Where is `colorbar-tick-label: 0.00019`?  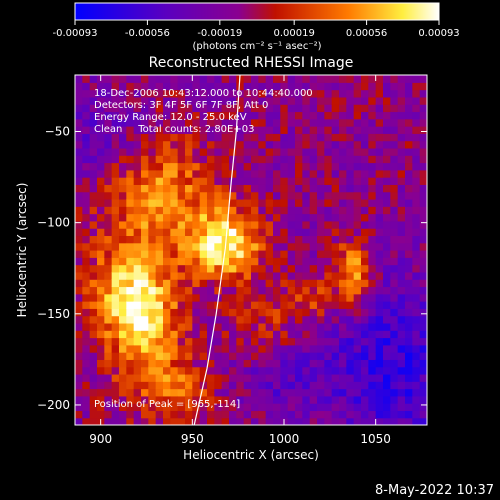
colorbar-tick-label: 0.00019 is located at coordinates (294, 33).